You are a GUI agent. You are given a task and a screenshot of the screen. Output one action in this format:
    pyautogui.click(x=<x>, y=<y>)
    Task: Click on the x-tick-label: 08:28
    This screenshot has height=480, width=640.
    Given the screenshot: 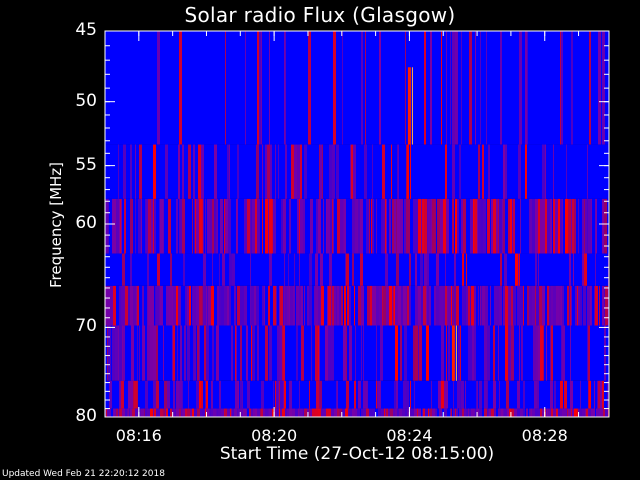 What is the action you would take?
    pyautogui.click(x=544, y=435)
    